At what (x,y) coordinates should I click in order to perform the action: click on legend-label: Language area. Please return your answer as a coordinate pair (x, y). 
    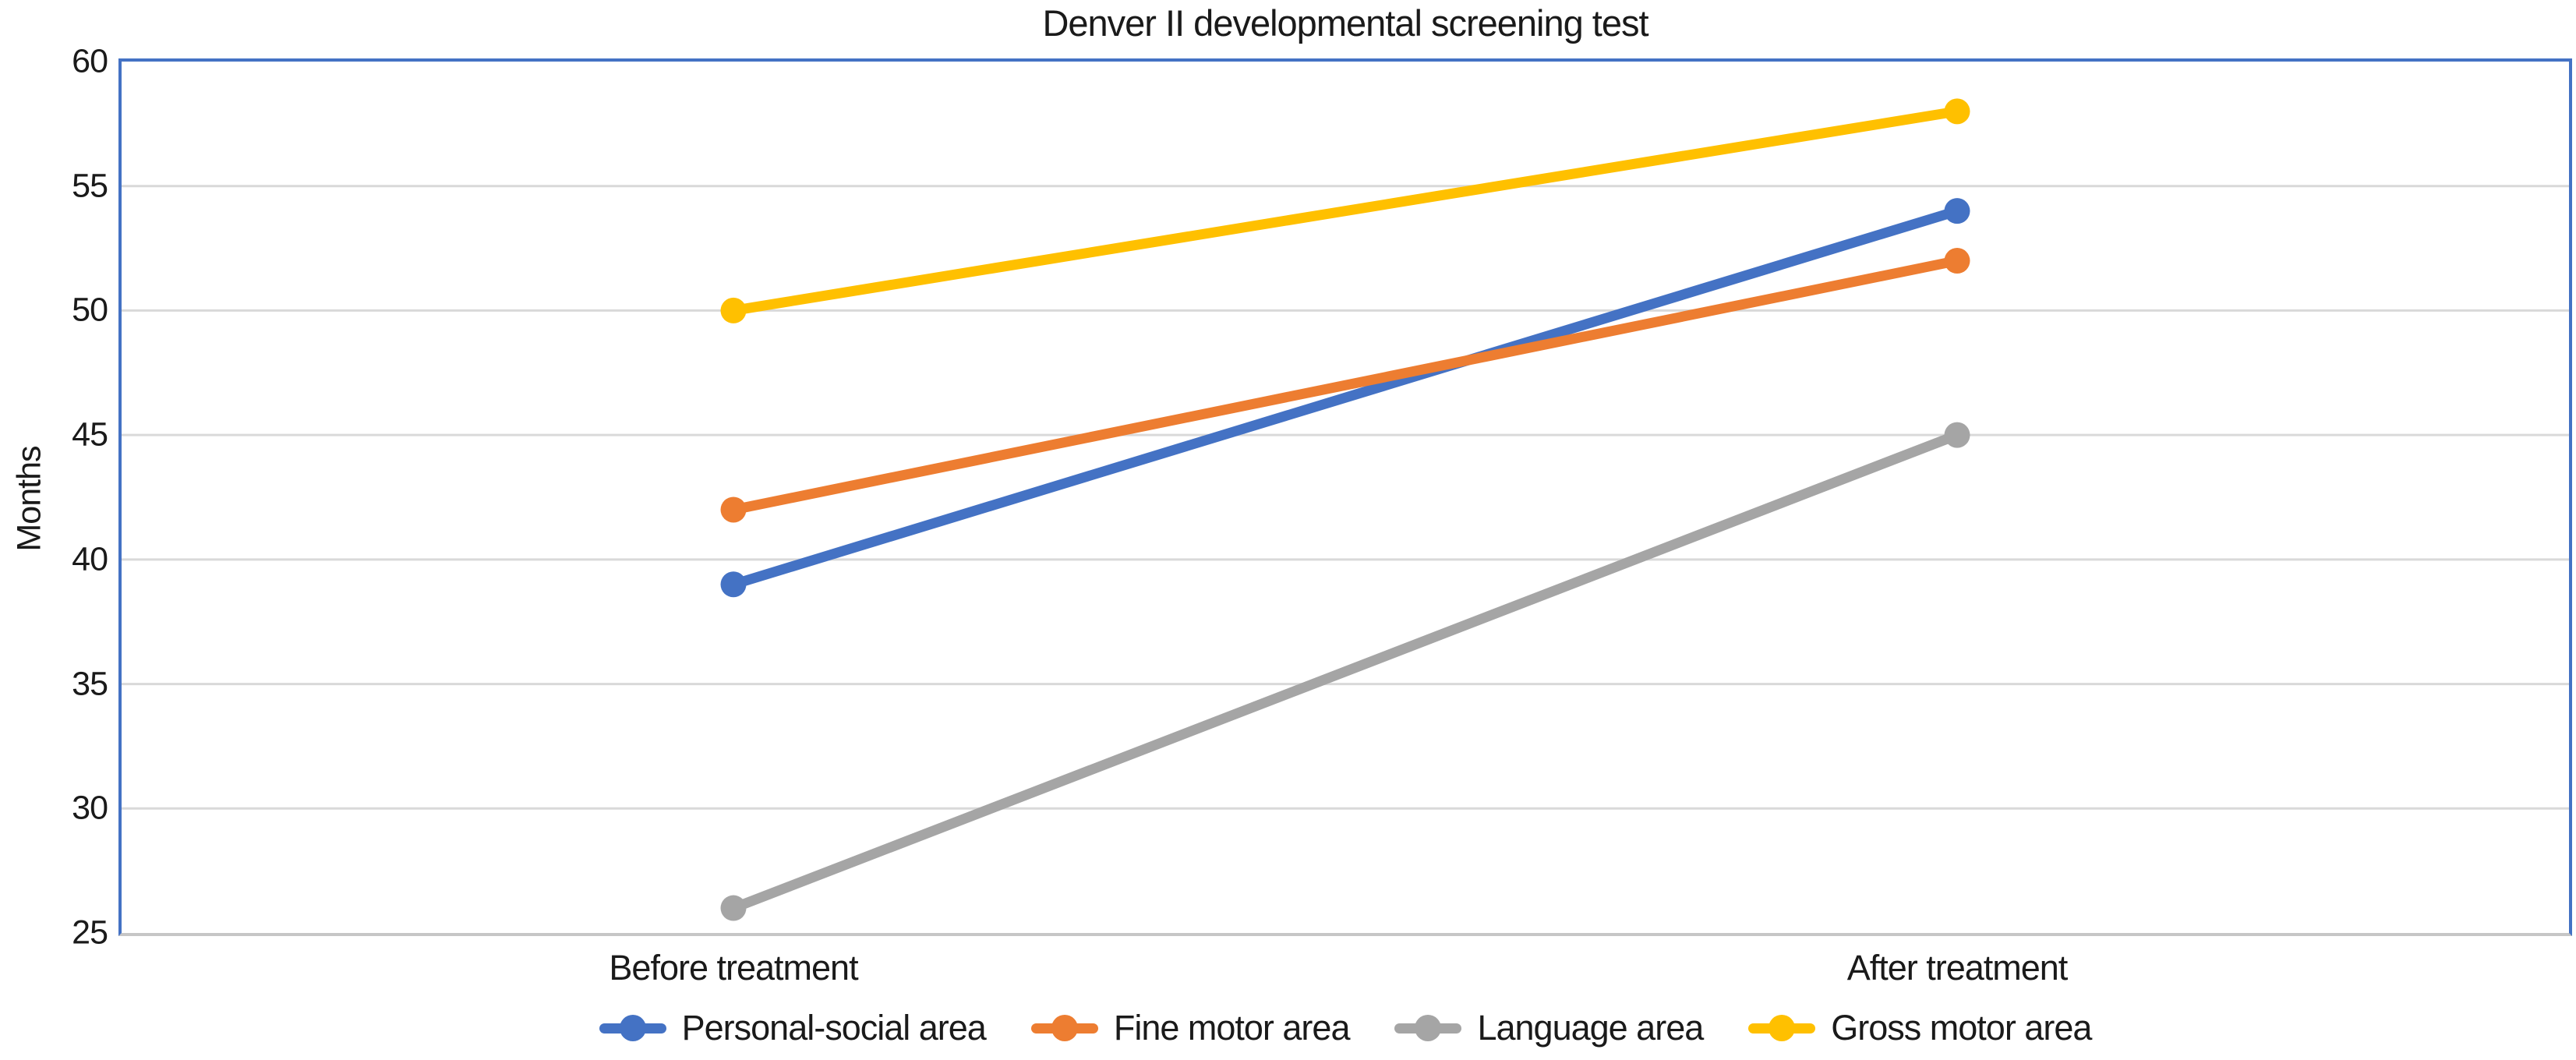
    Looking at the image, I should click on (1590, 1028).